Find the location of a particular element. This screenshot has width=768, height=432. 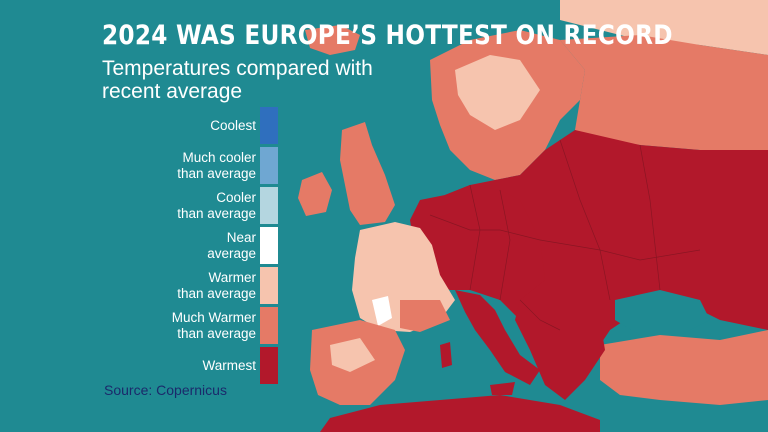

legend-label-line-1: Much cooler is located at coordinates (219, 157).